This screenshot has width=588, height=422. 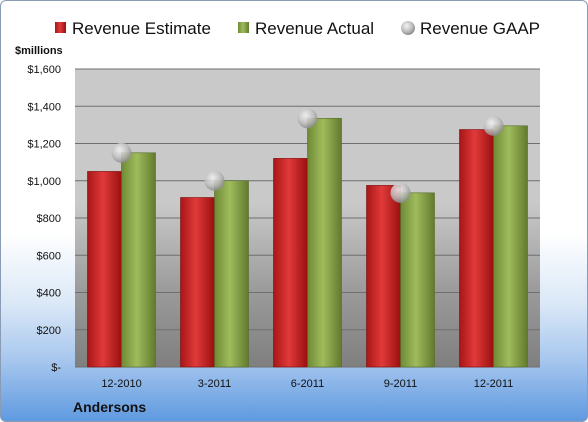 I want to click on x-tick-labels: 12-2010 3-2011 6-2011 9-2011 12-2011, so click(x=307, y=384).